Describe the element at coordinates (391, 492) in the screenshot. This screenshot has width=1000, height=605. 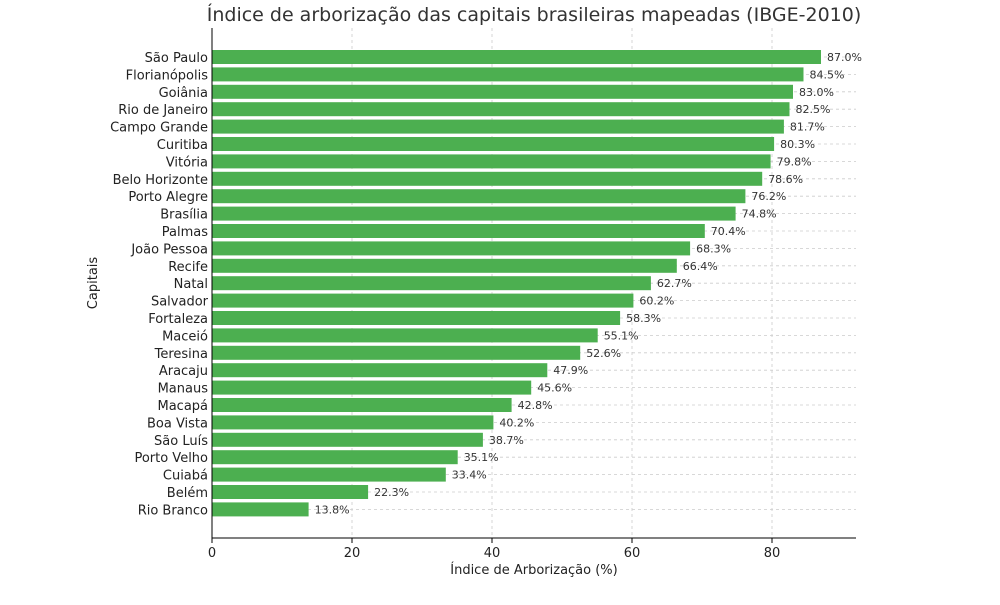
I see `data-label-25: 22.3%` at that location.